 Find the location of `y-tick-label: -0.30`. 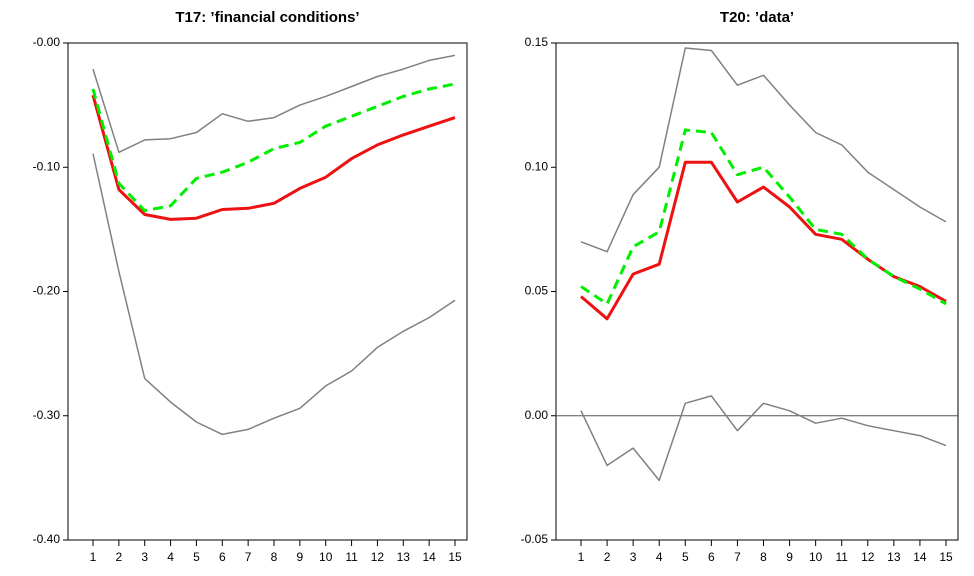

y-tick-label: -0.30 is located at coordinates (47, 415).